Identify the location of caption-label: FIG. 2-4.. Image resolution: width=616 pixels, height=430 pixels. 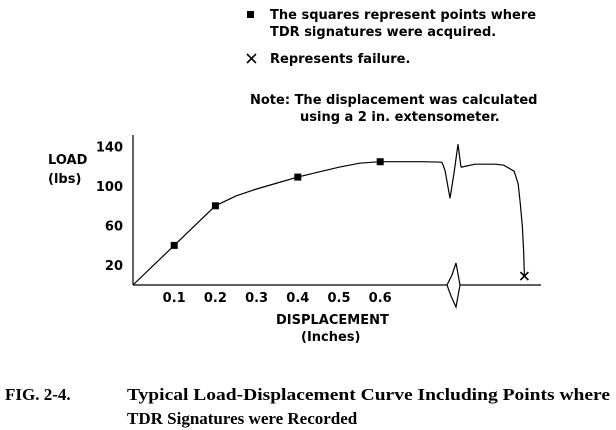
(38, 394).